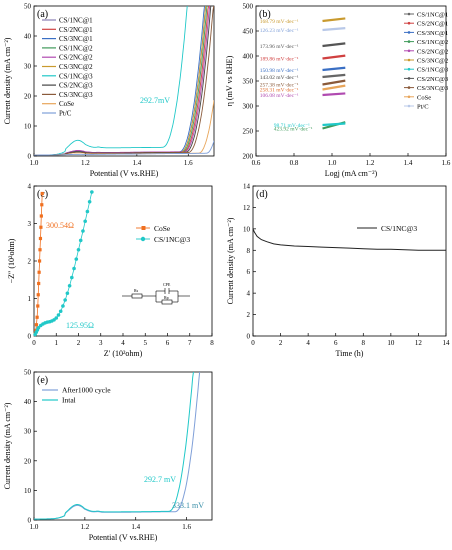 The image size is (452, 550). Describe the element at coordinates (190, 343) in the screenshot. I see `x-tick-label: 7` at that location.